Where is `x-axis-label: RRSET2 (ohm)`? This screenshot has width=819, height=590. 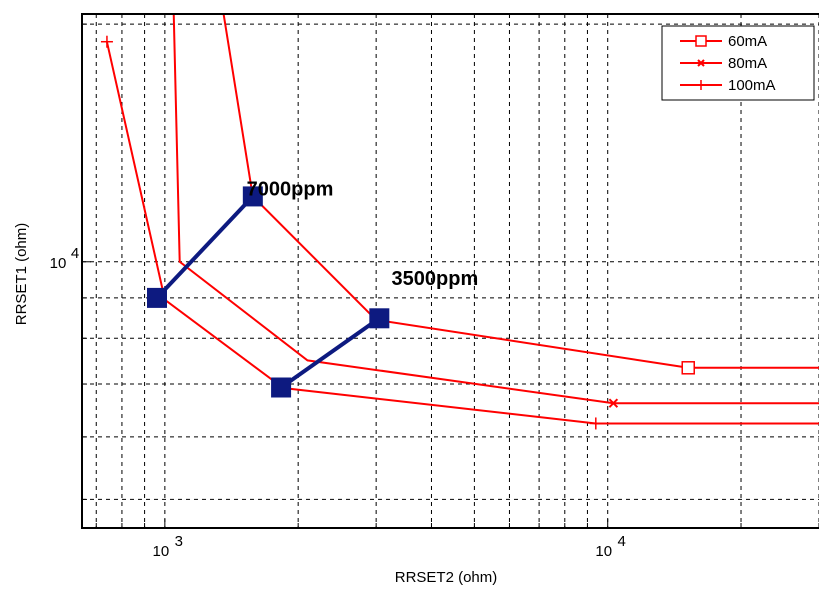
x-axis-label: RRSET2 (ohm) is located at coordinates (446, 577).